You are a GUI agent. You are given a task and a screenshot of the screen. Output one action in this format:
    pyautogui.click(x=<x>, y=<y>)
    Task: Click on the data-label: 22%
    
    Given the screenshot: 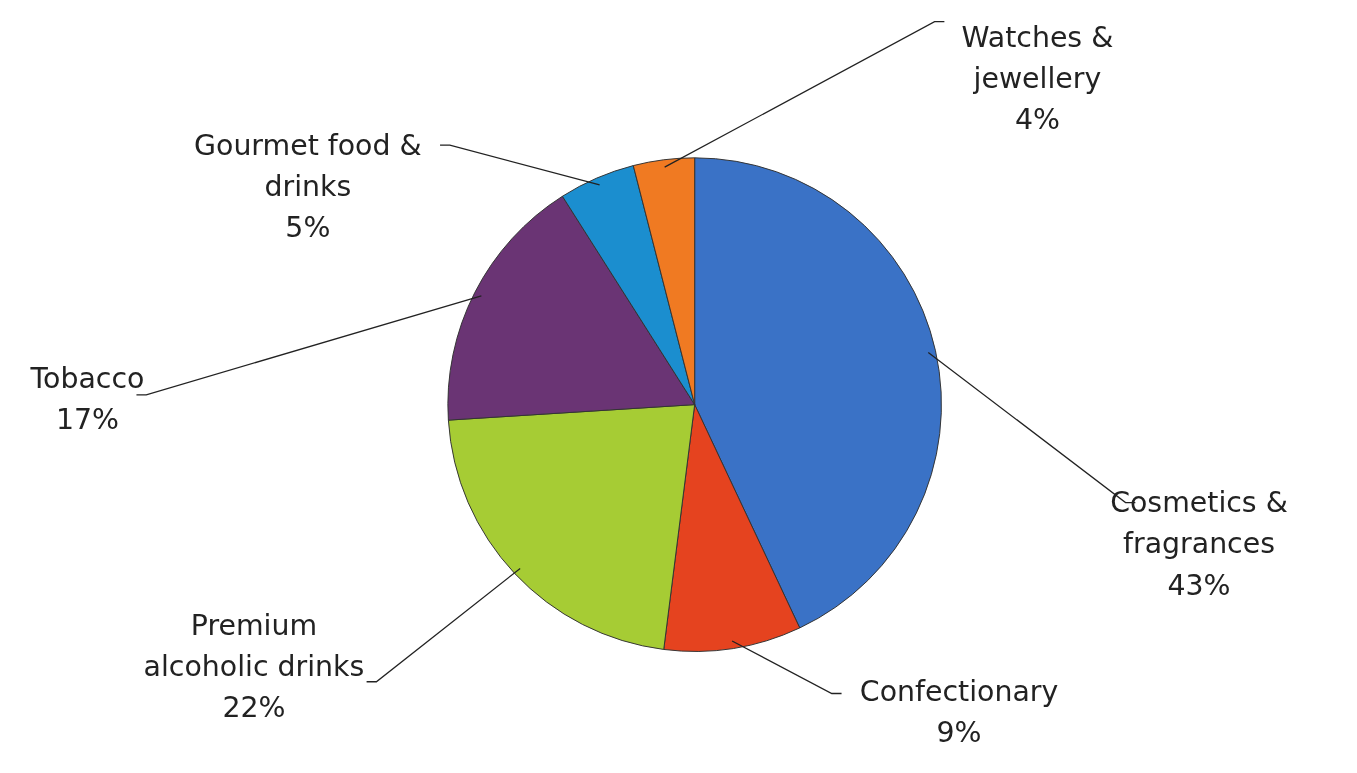 What is the action you would take?
    pyautogui.click(x=254, y=708)
    